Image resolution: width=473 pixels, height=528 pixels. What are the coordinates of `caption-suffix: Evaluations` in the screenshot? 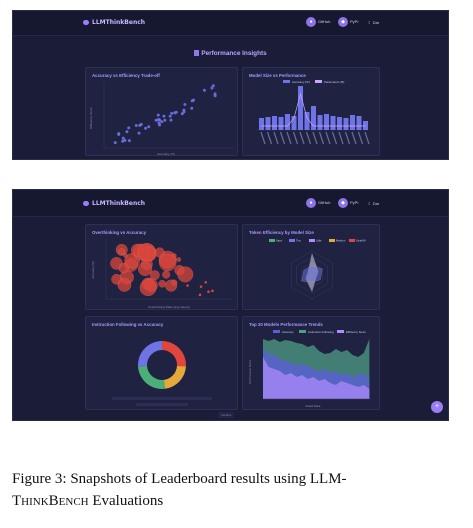 It's located at (126, 501).